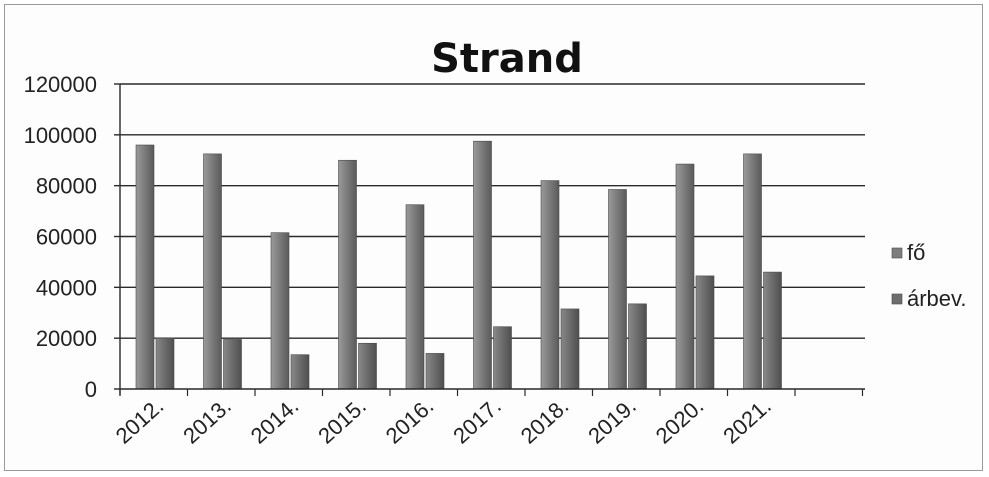  What do you see at coordinates (507, 59) in the screenshot?
I see `chart-title: Strand` at bounding box center [507, 59].